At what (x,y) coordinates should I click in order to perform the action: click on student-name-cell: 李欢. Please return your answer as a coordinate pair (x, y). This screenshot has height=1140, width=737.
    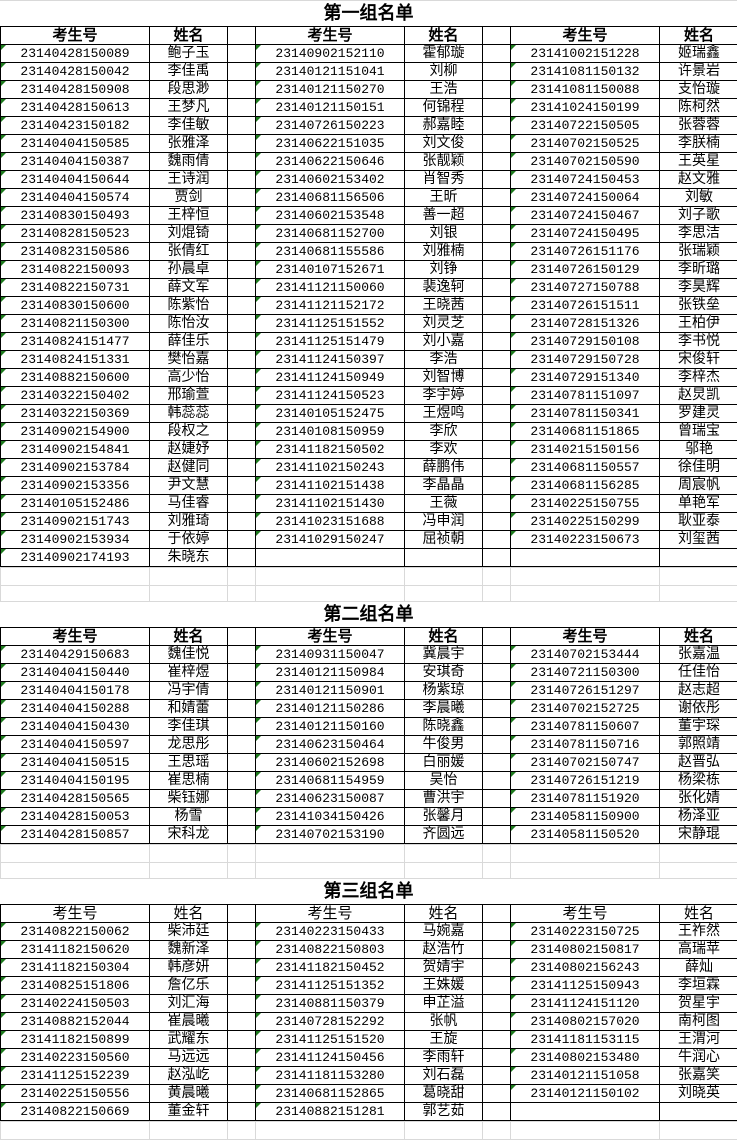
    Looking at the image, I should click on (444, 450).